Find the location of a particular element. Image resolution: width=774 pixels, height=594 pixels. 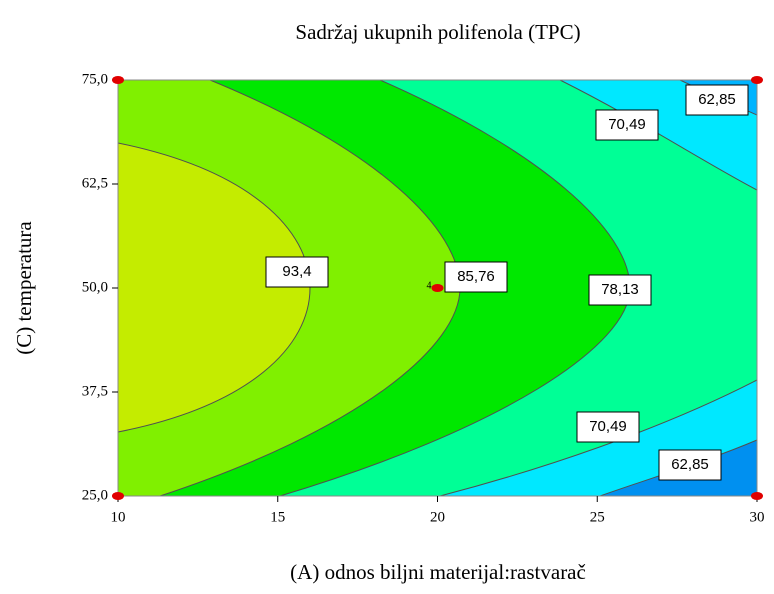

x-tick-label: 25 is located at coordinates (597, 517).